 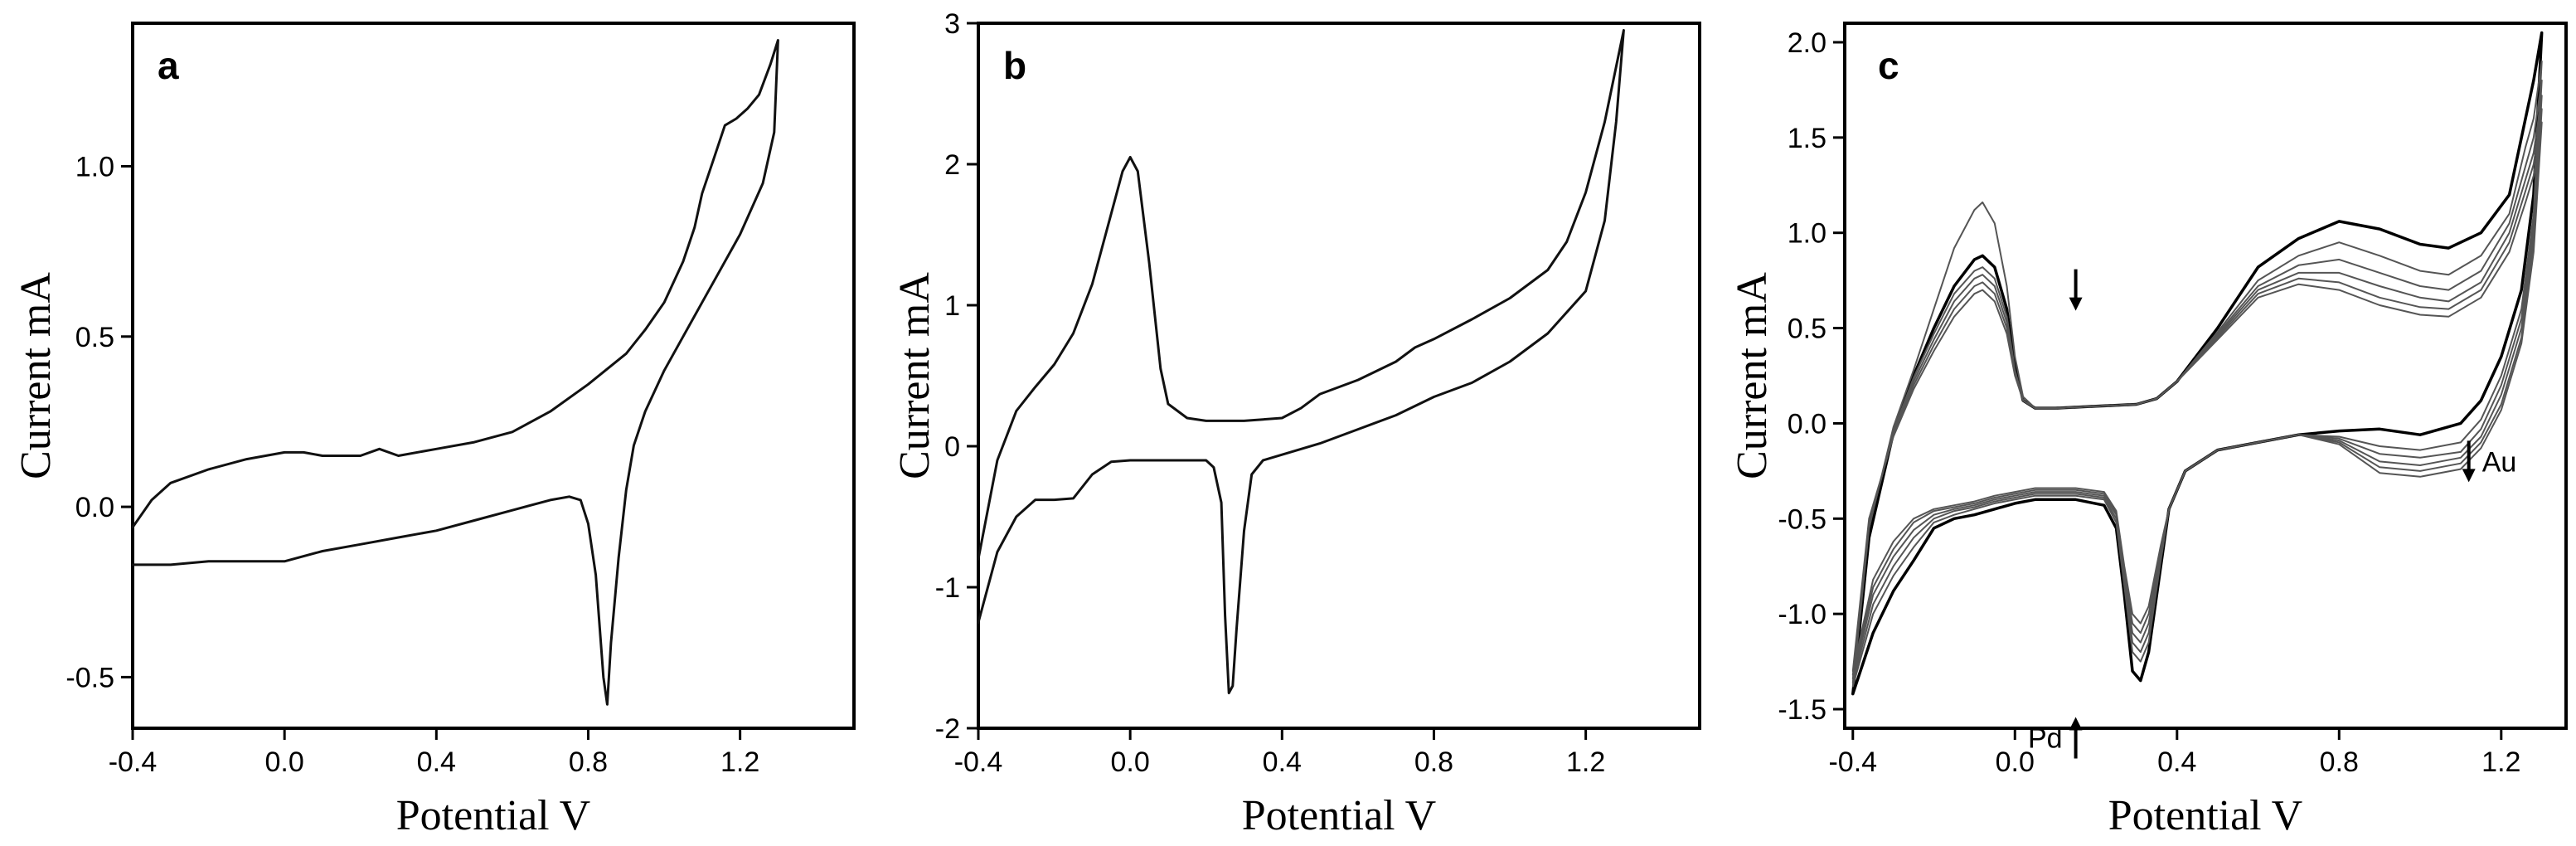 What do you see at coordinates (1888, 65) in the screenshot?
I see `panel-letter: c` at bounding box center [1888, 65].